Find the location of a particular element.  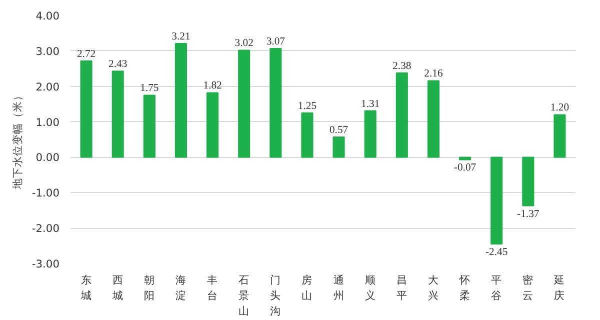

y-tick-label: -1.00 is located at coordinates (46, 193).